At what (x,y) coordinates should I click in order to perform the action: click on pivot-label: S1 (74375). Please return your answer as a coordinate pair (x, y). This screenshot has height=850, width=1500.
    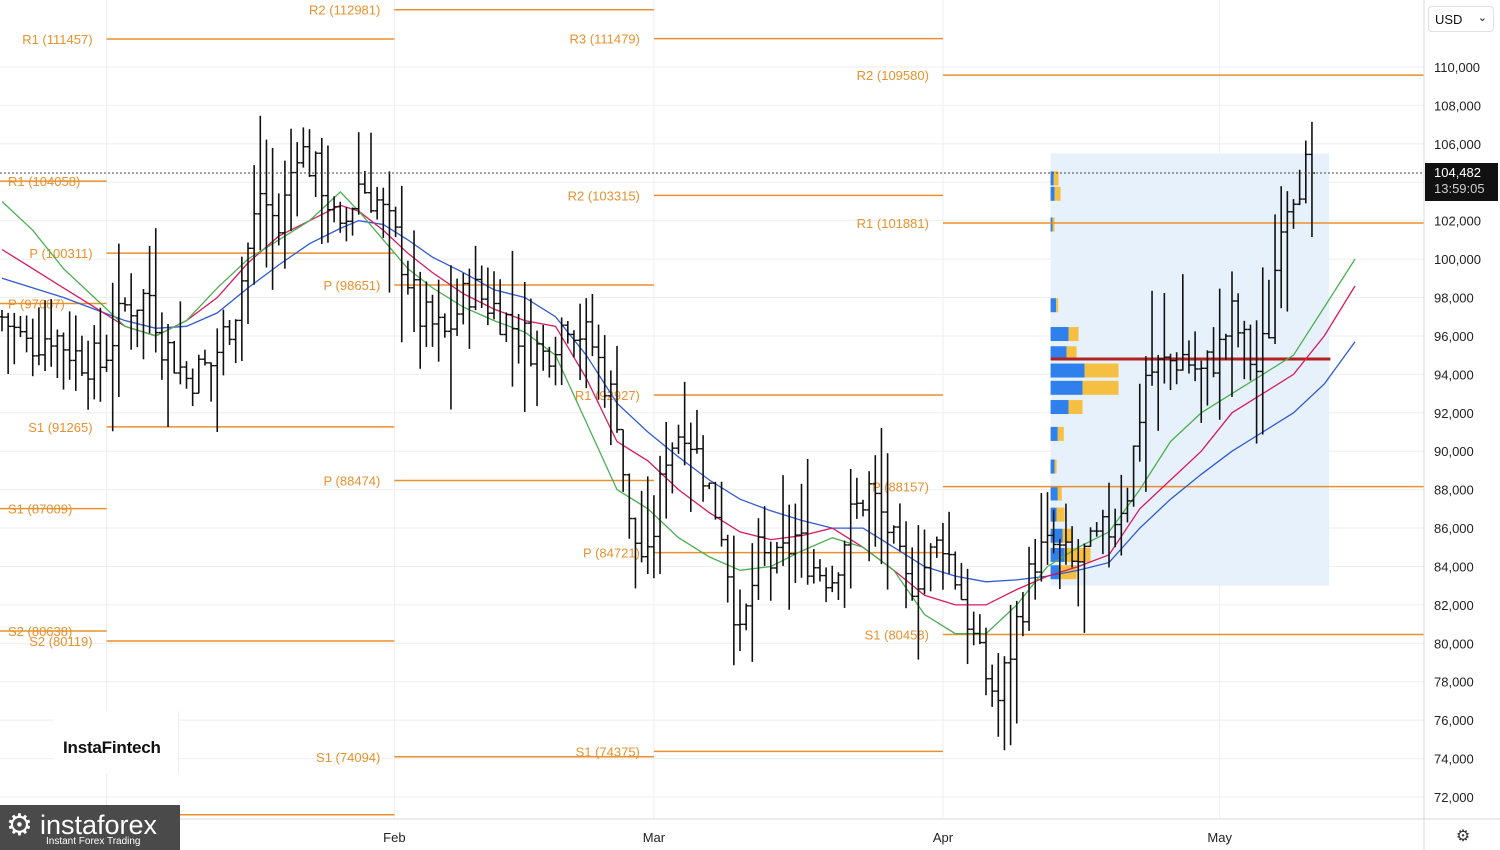
    Looking at the image, I should click on (608, 751).